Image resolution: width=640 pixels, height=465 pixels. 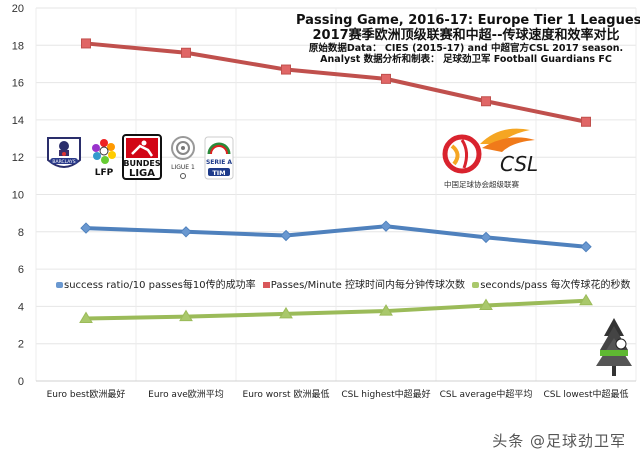 I want to click on svg-text: BUNDES, so click(x=141, y=163).